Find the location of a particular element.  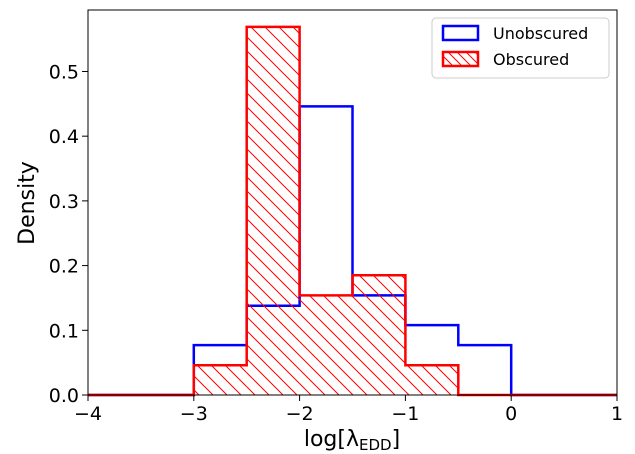

x-tick-label: −4 is located at coordinates (88, 414).